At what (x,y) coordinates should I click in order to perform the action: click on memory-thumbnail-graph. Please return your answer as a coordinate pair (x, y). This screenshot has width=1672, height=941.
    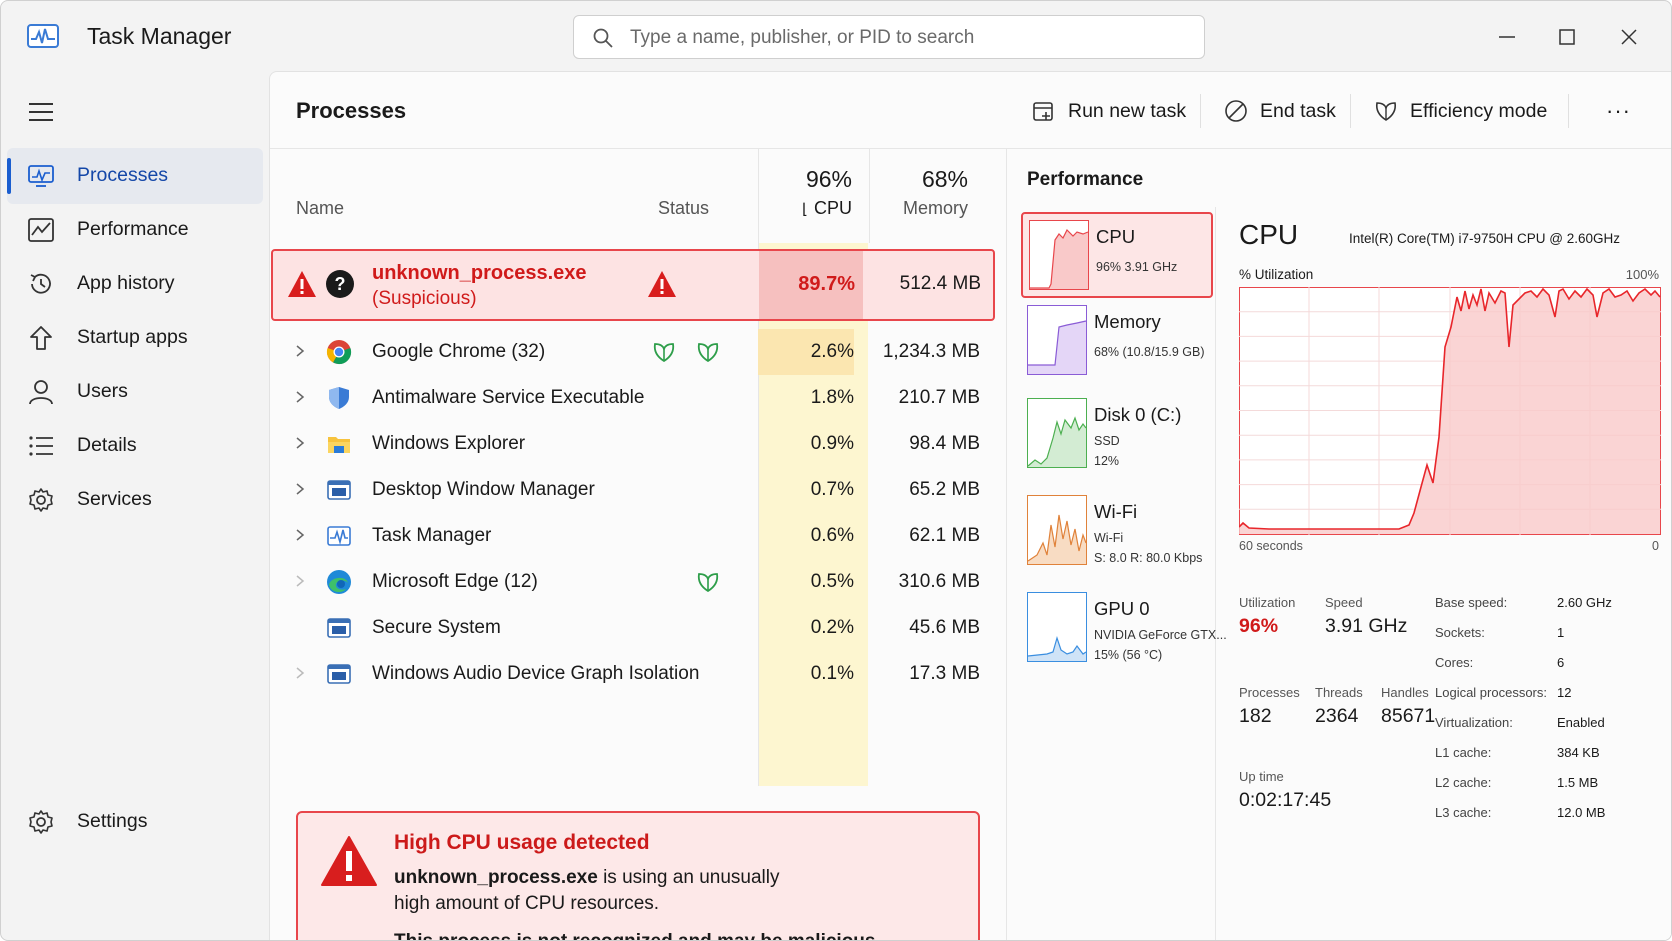
    Looking at the image, I should click on (1057, 340).